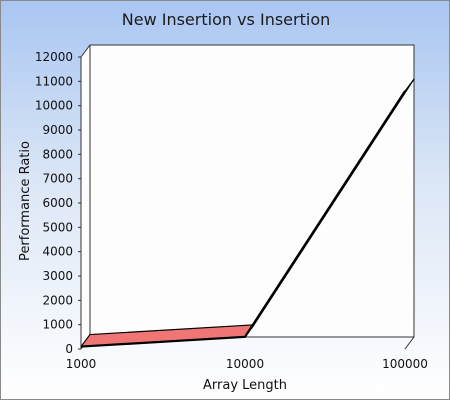 Image resolution: width=450 pixels, height=401 pixels. What do you see at coordinates (25, 201) in the screenshot?
I see `y-axis-title: Performance Ratio` at bounding box center [25, 201].